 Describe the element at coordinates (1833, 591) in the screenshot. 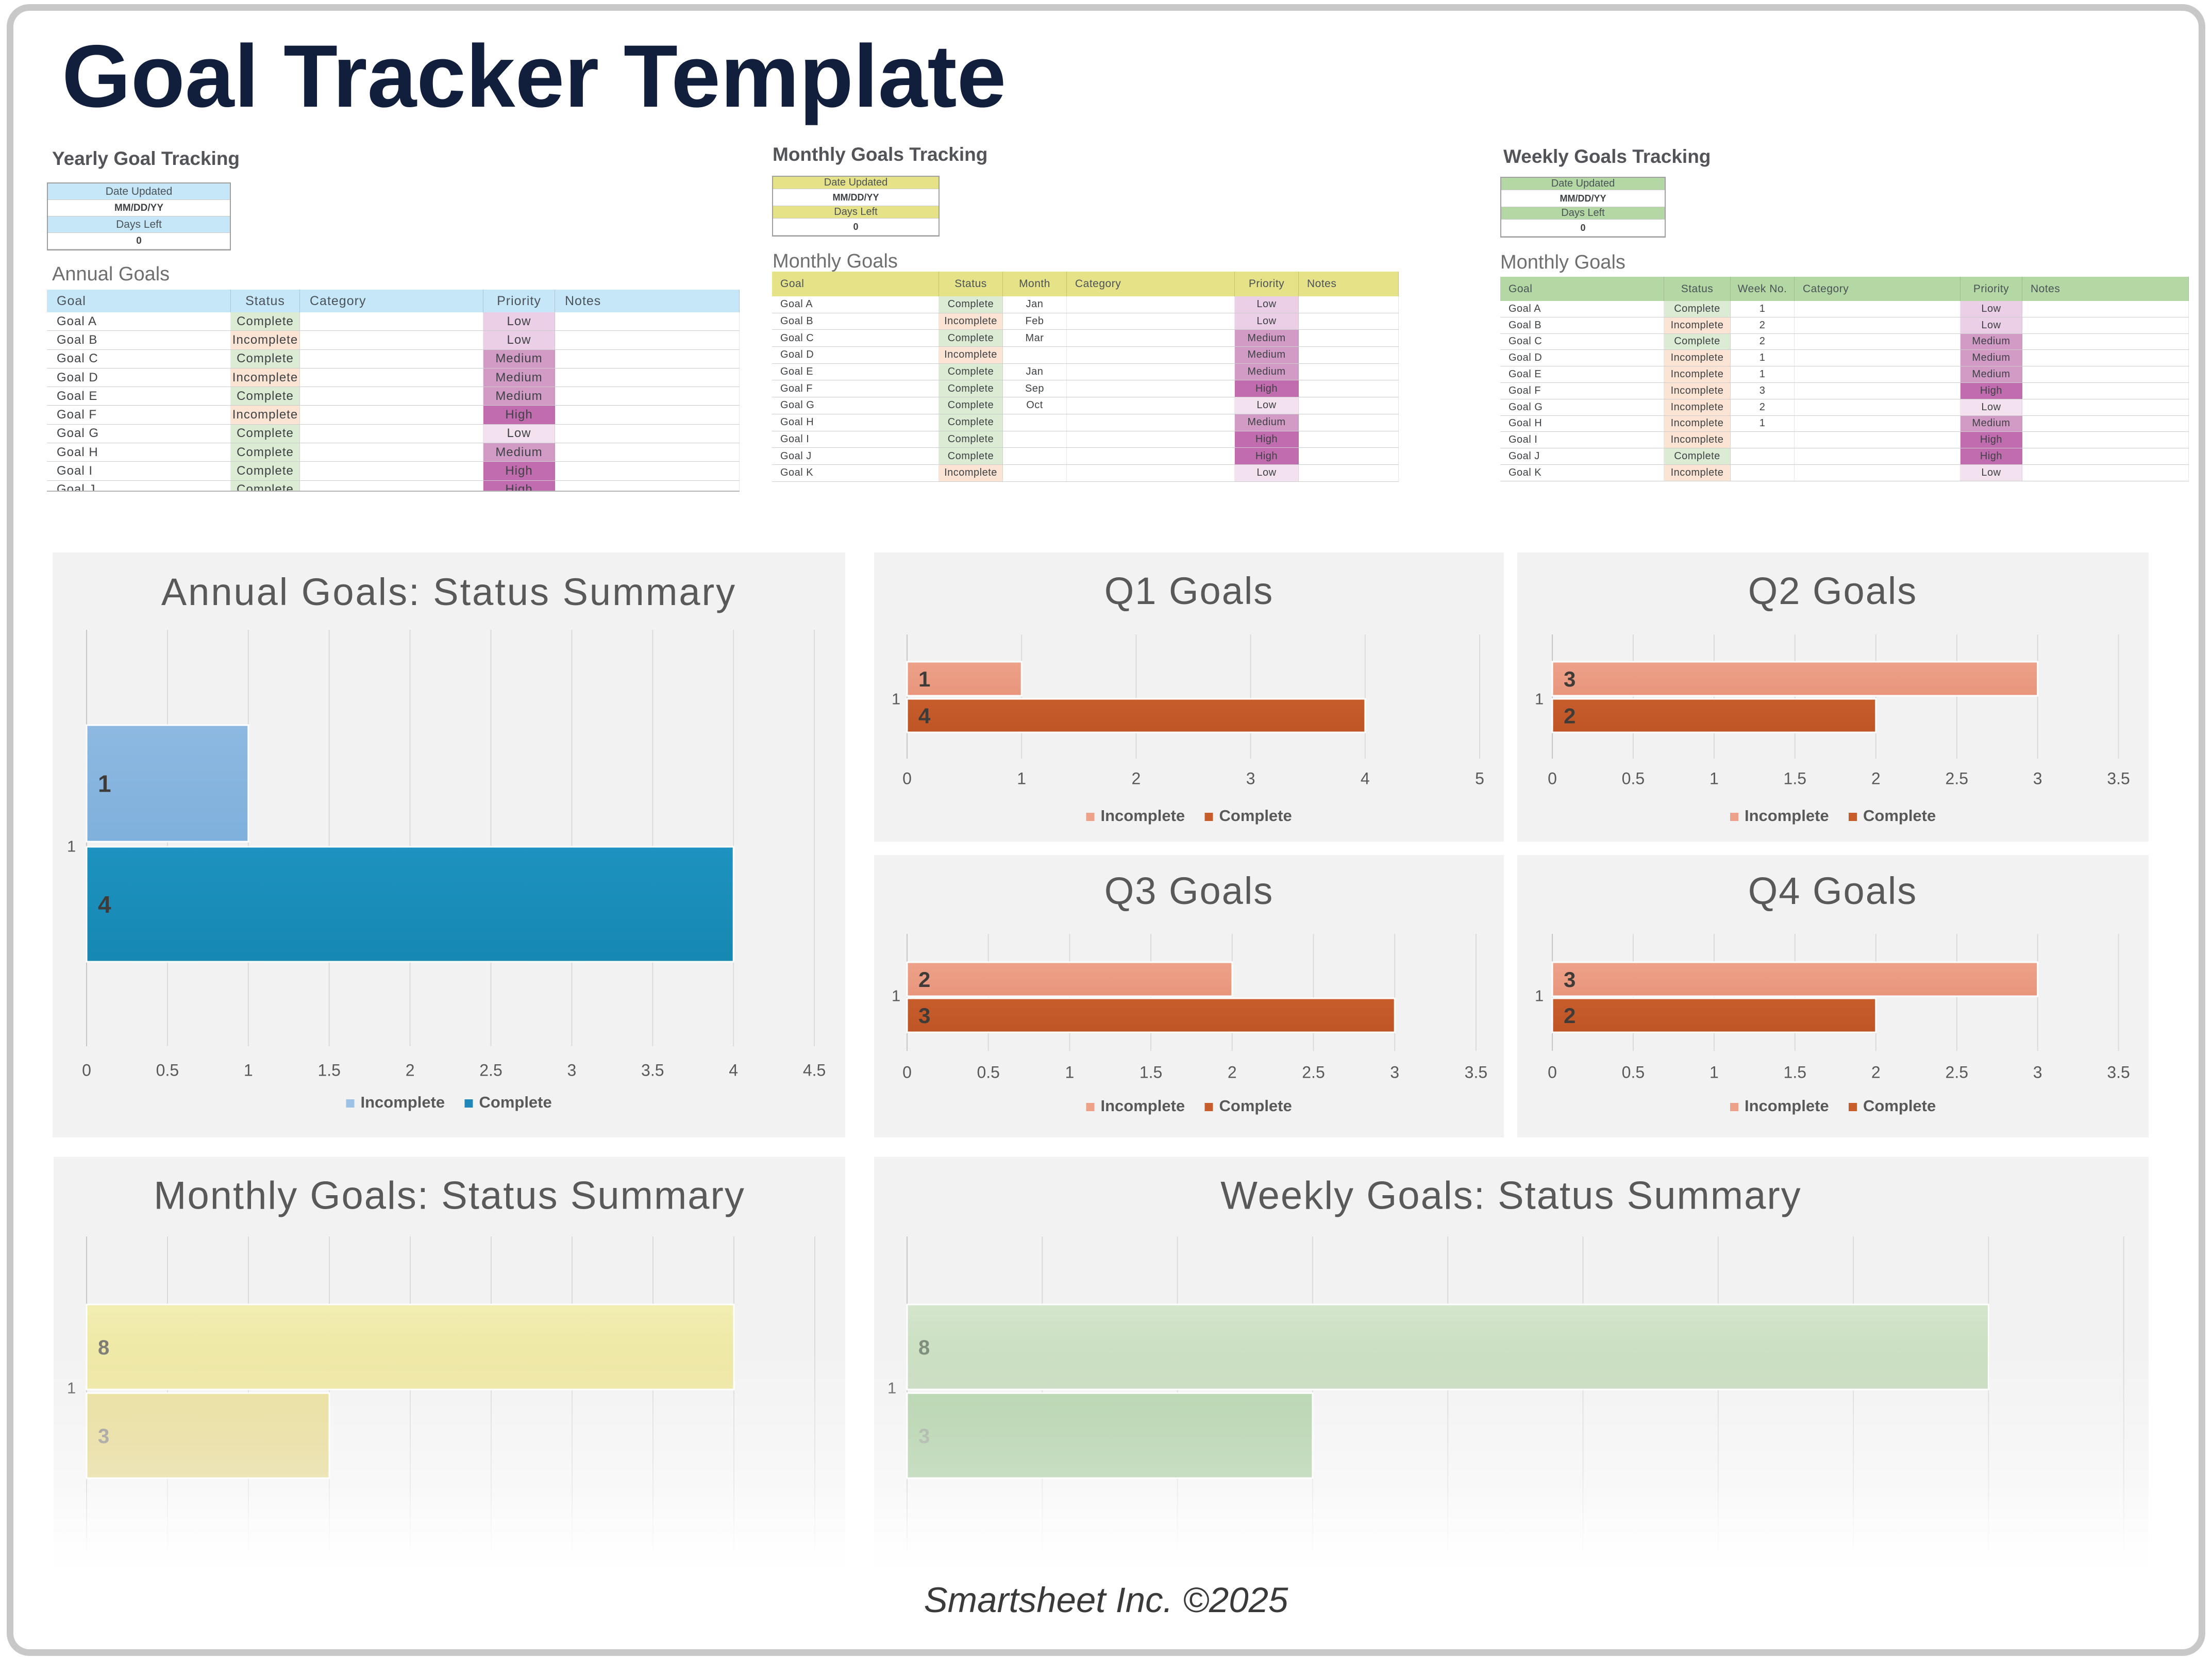

I see `svg-text: Q2 Goals` at that location.